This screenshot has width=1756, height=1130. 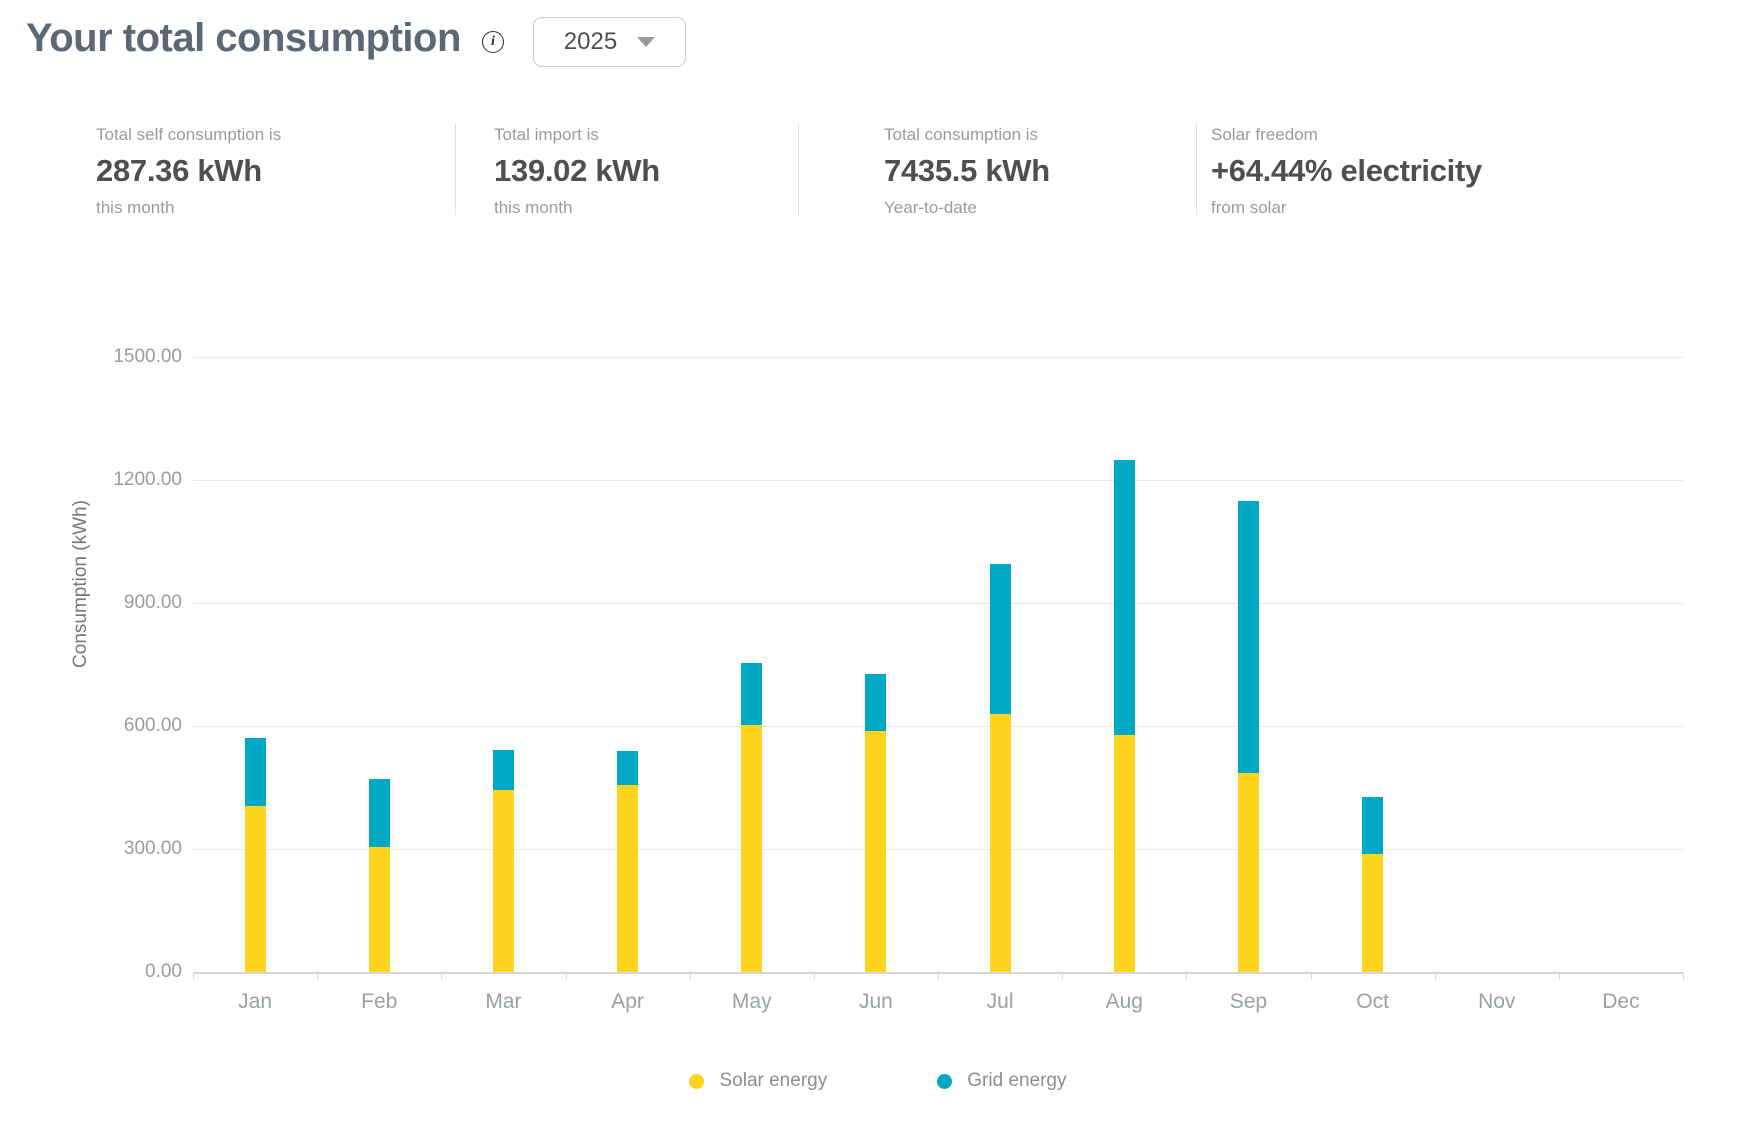 I want to click on stat-label: Total self consumption is, so click(x=189, y=134).